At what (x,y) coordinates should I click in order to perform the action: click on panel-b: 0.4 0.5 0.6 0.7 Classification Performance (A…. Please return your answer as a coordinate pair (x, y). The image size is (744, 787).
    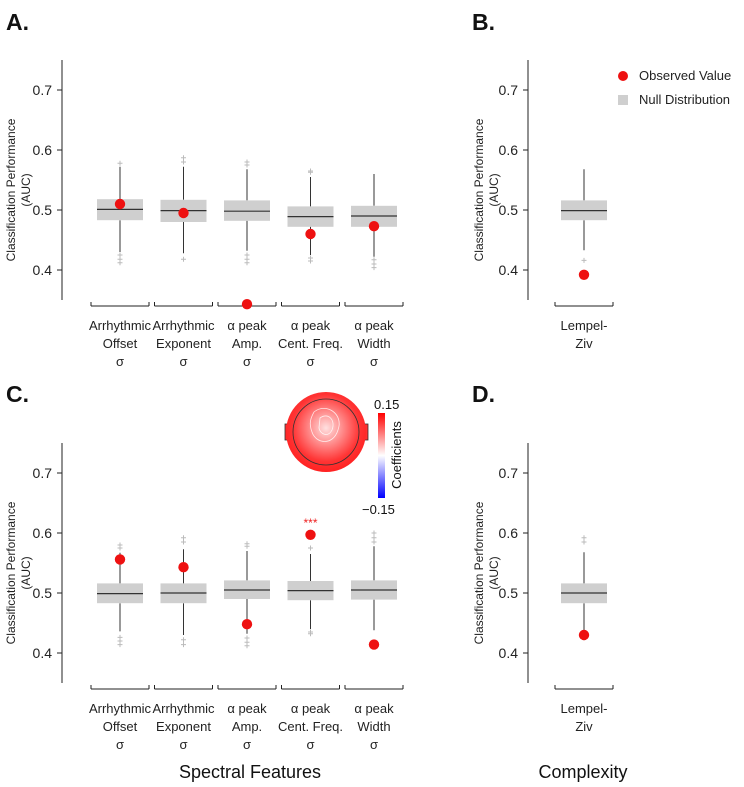
    Looking at the image, I should click on (543, 205).